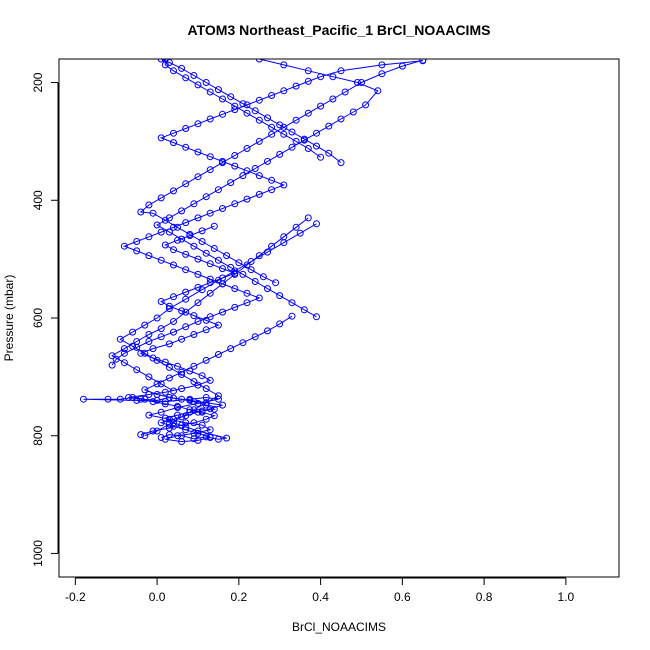  What do you see at coordinates (320, 597) in the screenshot?
I see `x-tick-label: 0.4` at bounding box center [320, 597].